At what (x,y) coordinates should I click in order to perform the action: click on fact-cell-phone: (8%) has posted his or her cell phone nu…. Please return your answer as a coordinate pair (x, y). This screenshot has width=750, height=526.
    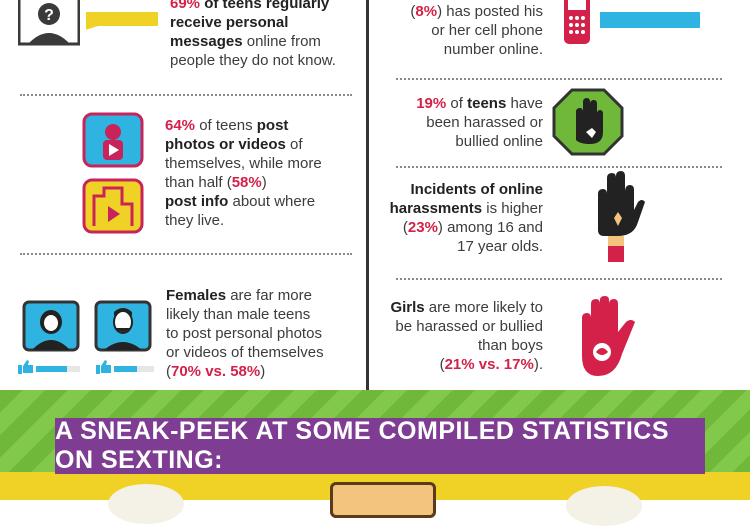
    Looking at the image, I should click on (476, 30).